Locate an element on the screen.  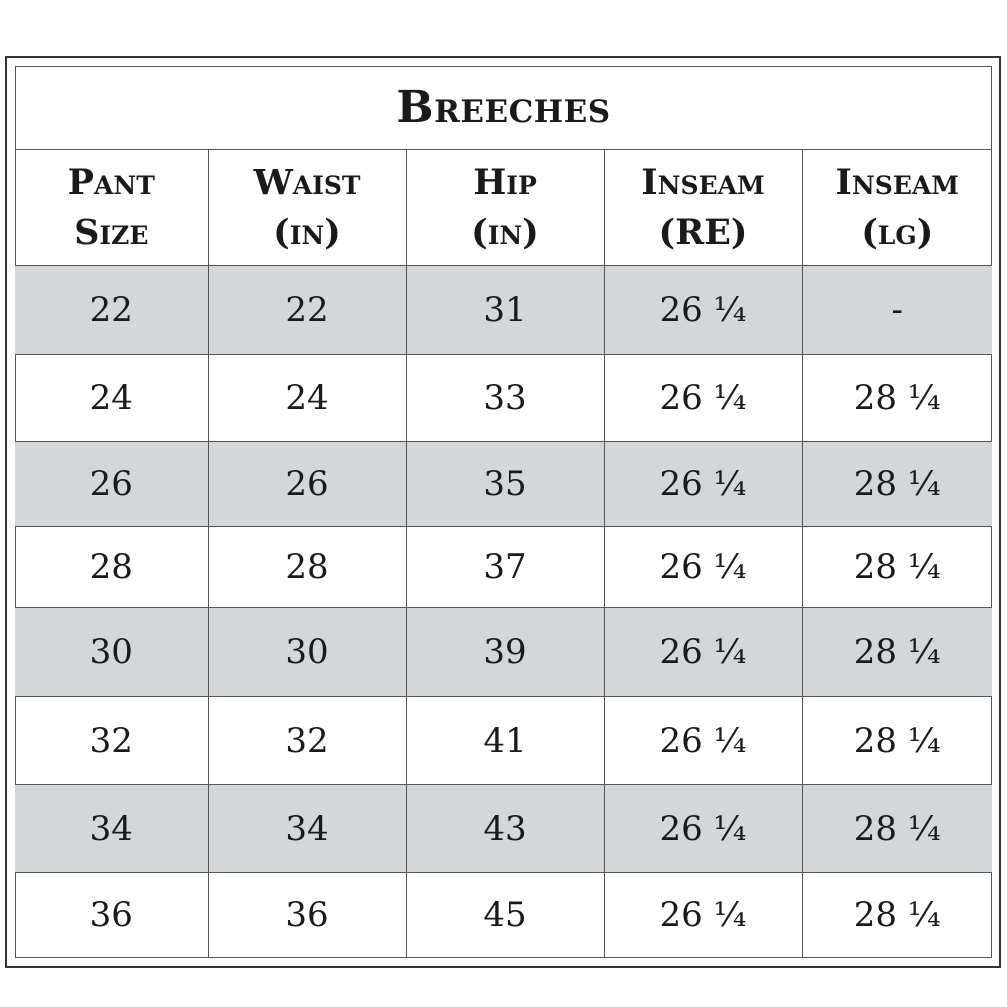
cell-hip: 41 is located at coordinates (505, 740).